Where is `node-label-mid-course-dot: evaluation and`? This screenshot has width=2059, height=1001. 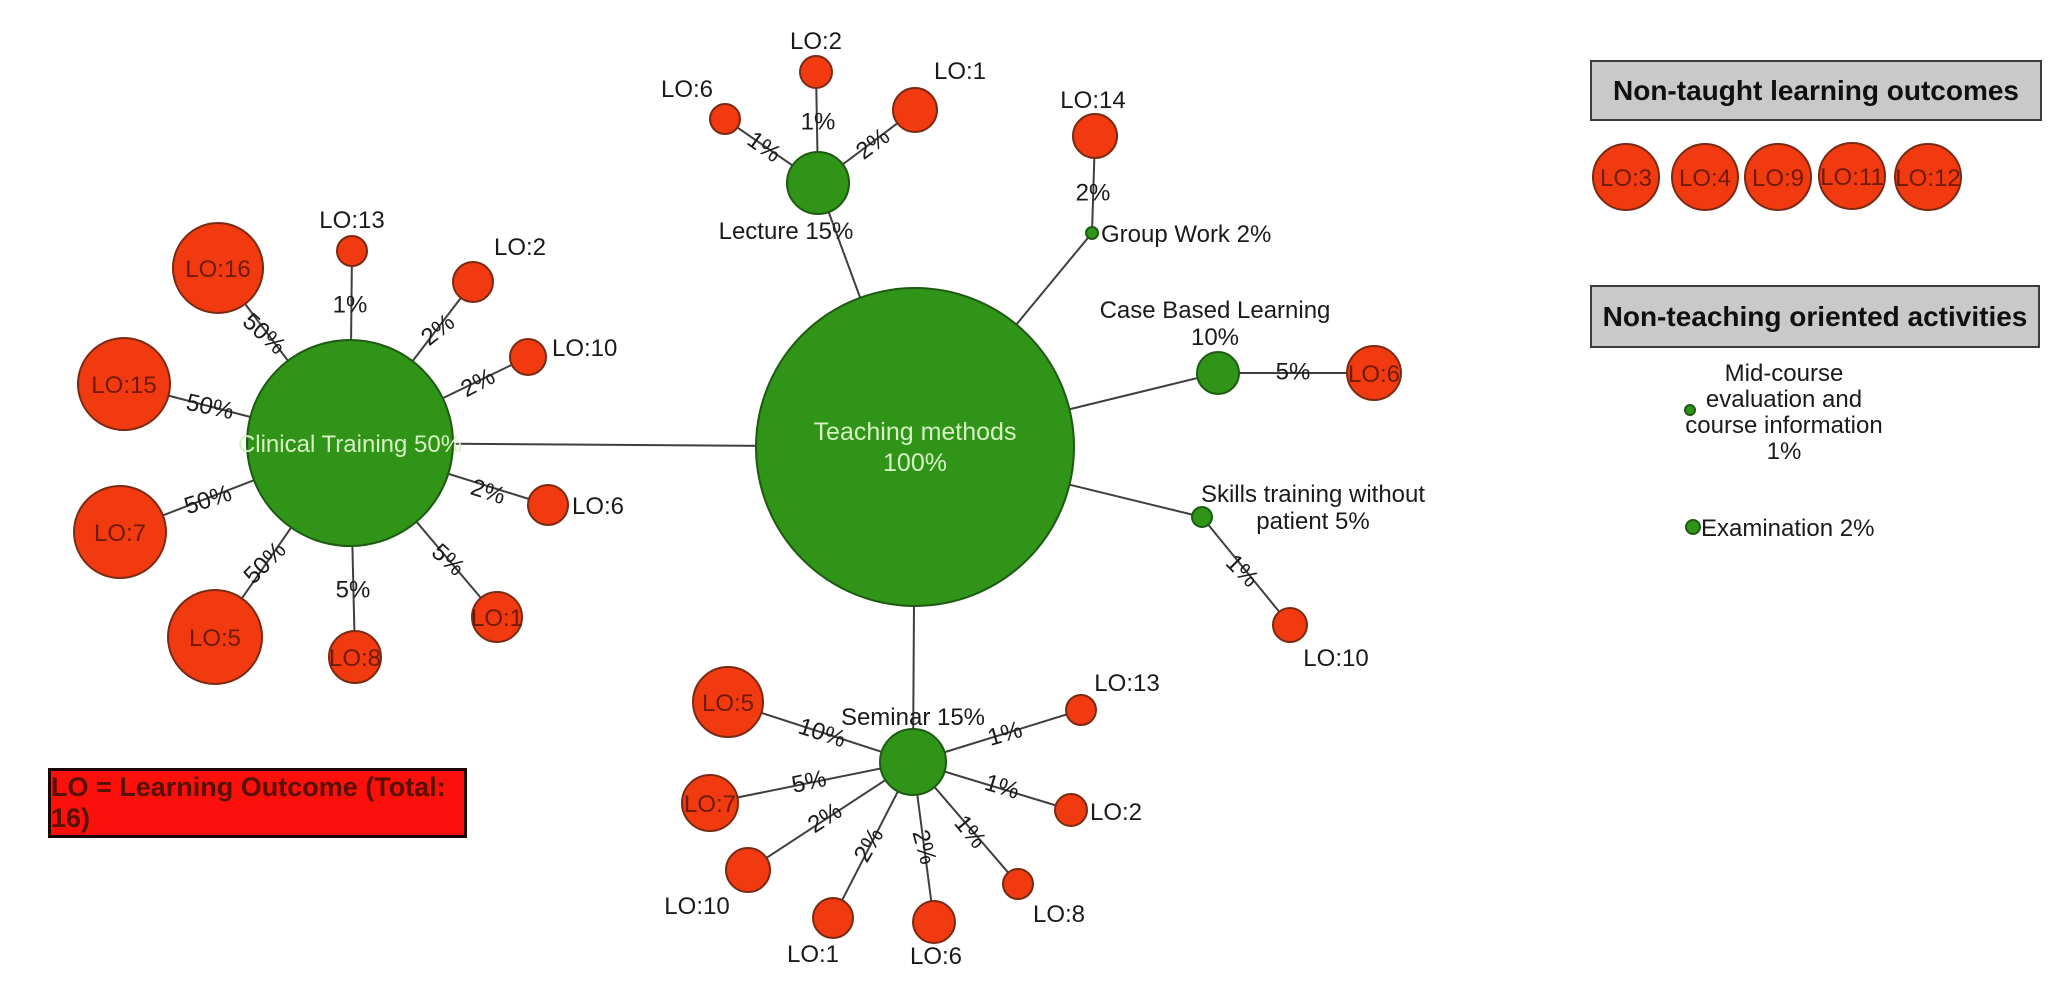
node-label-mid-course-dot: evaluation and is located at coordinates (1784, 399).